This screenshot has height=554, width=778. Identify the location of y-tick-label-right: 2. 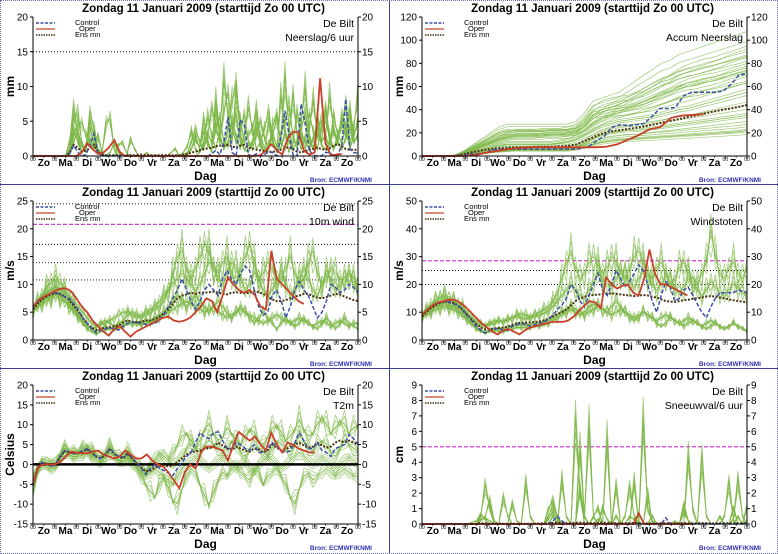
(754, 494).